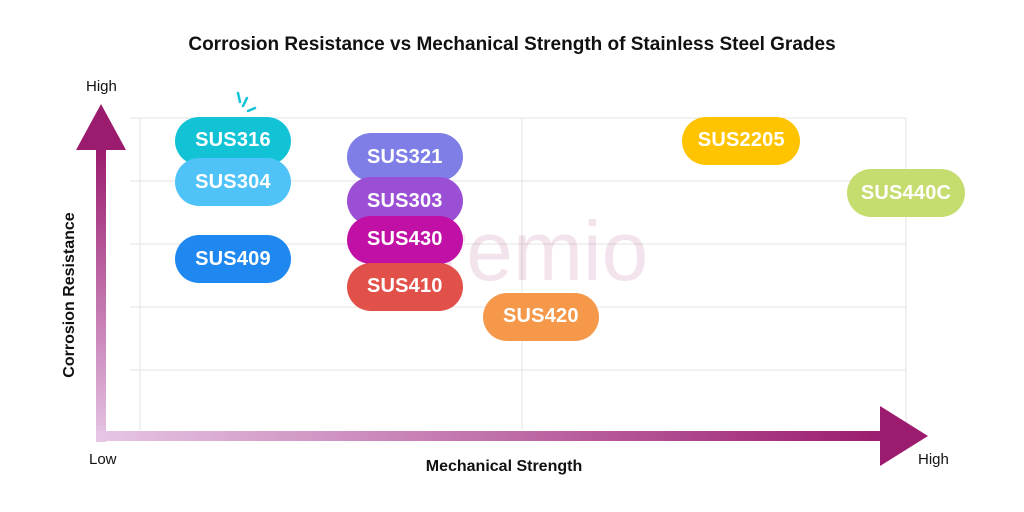  I want to click on data-point-sus321: SUS321, so click(404, 157).